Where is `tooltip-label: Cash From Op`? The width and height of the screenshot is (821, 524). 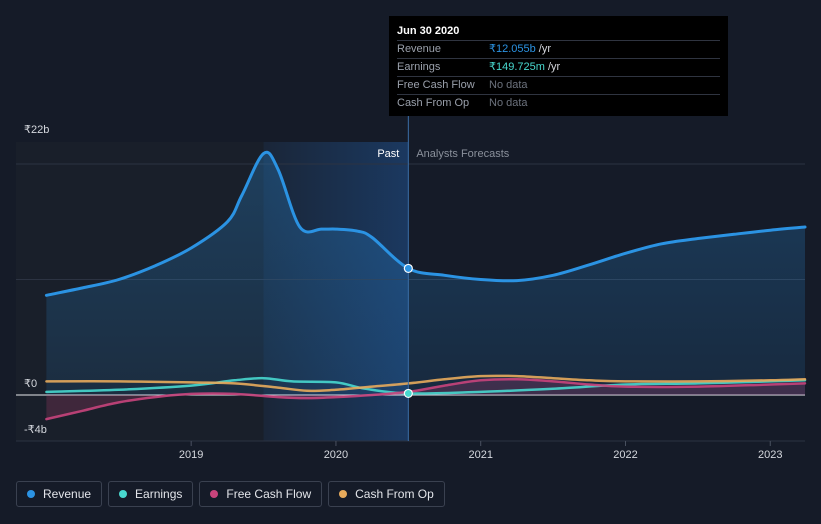
tooltip-label: Cash From Op is located at coordinates (433, 103).